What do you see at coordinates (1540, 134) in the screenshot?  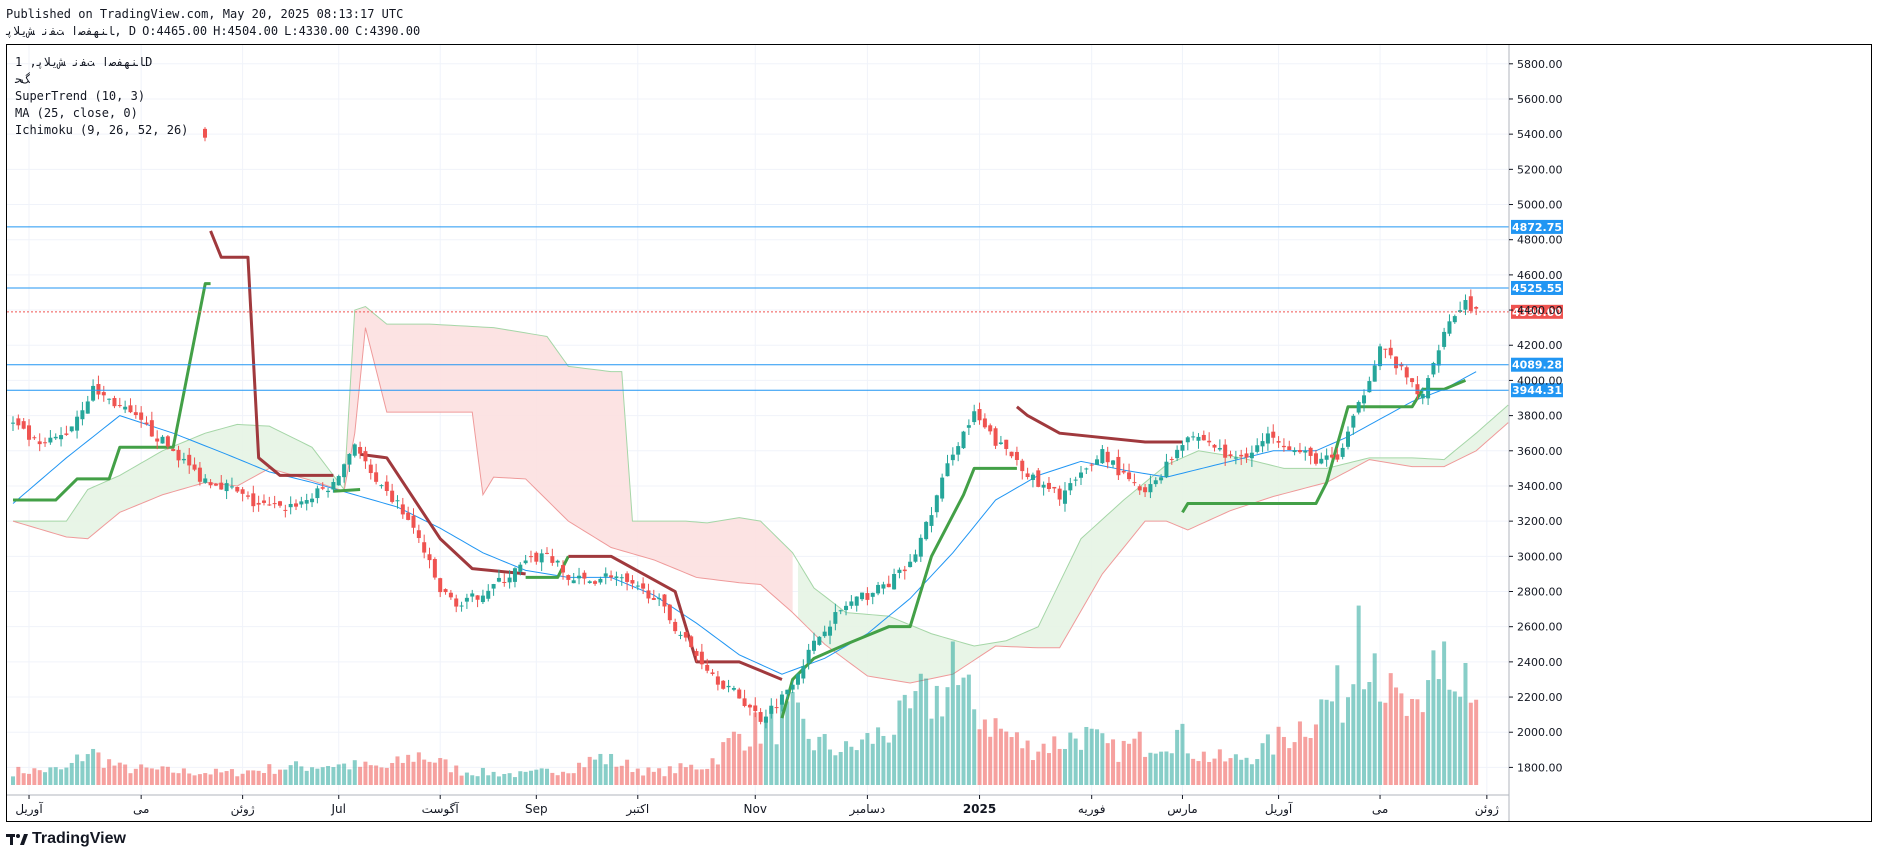 I see `price-tick-label: 5400.00` at bounding box center [1540, 134].